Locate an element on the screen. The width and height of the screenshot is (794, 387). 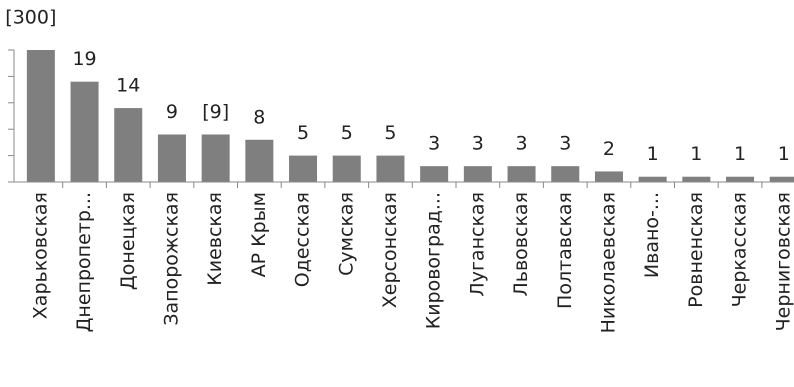
x-tick-label: Запорожская is located at coordinates (171, 259).